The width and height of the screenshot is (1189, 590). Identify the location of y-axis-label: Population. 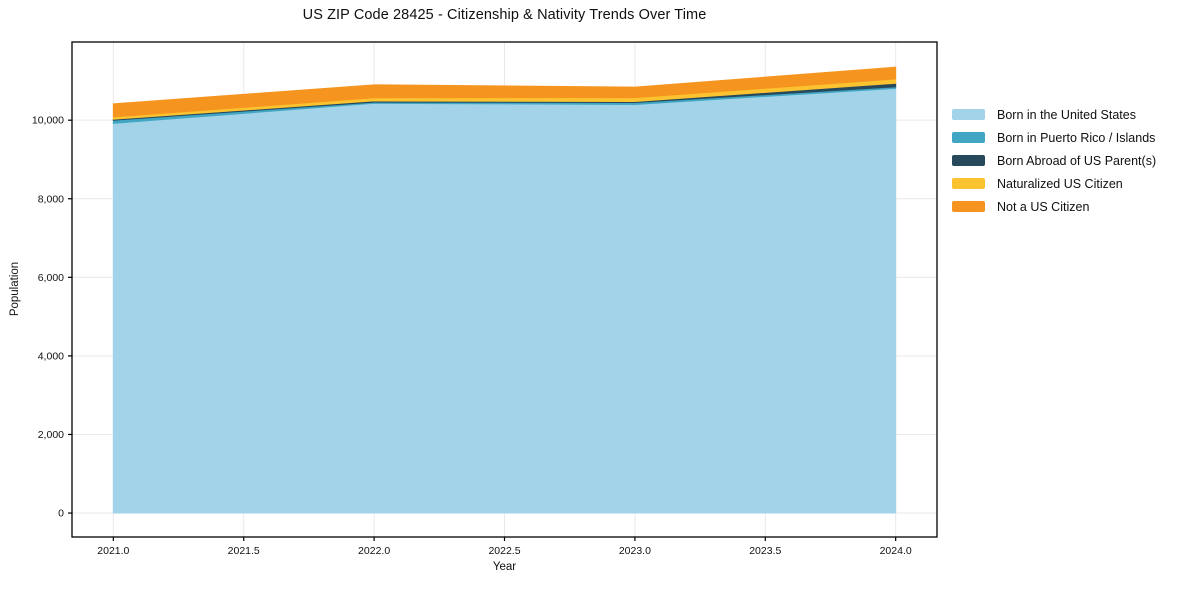
(15, 289).